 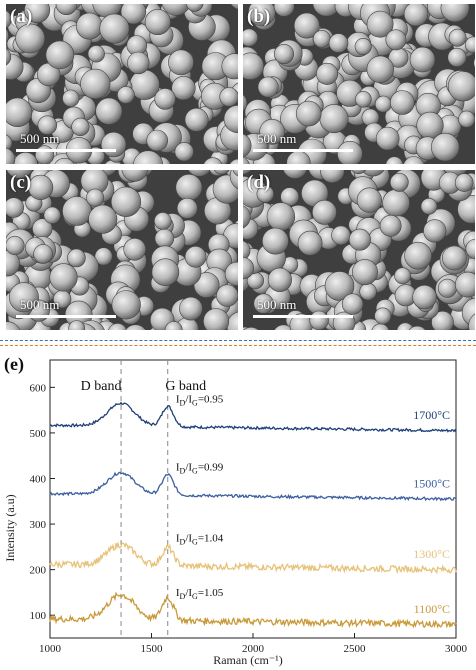 I want to click on x-tick-label: 2000, so click(x=253, y=649).